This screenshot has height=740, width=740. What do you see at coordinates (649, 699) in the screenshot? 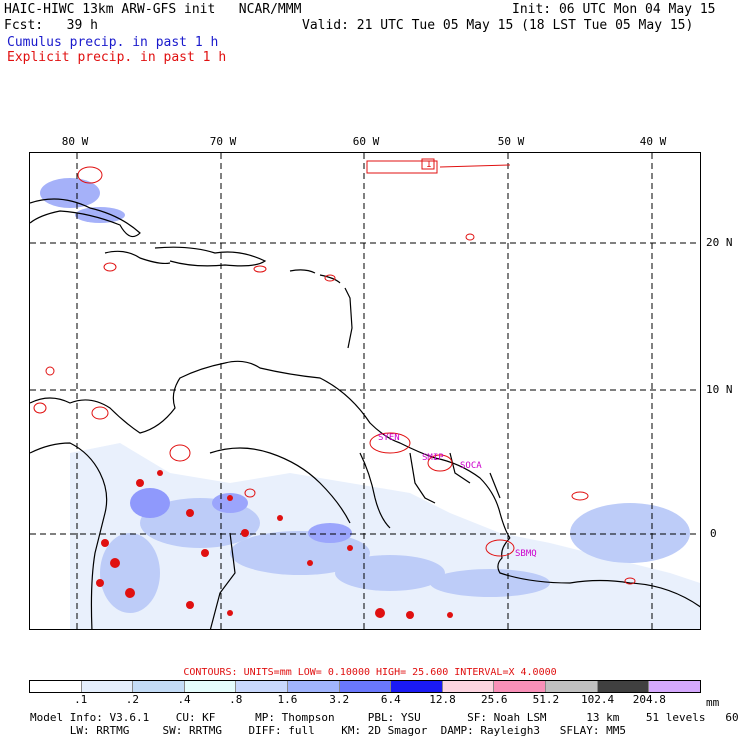
I see `color-scale-label: 204.8` at bounding box center [649, 699].